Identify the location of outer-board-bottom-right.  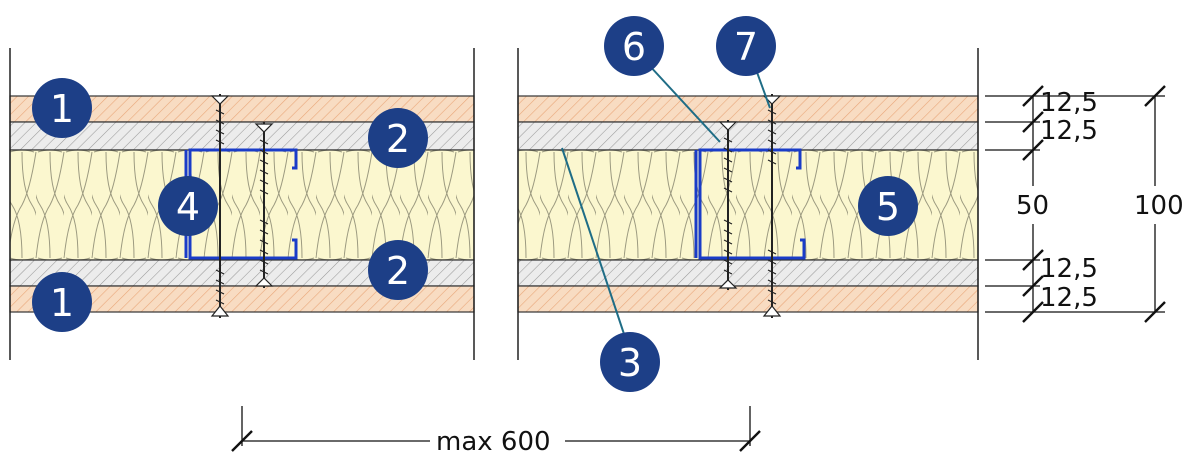
(748, 299).